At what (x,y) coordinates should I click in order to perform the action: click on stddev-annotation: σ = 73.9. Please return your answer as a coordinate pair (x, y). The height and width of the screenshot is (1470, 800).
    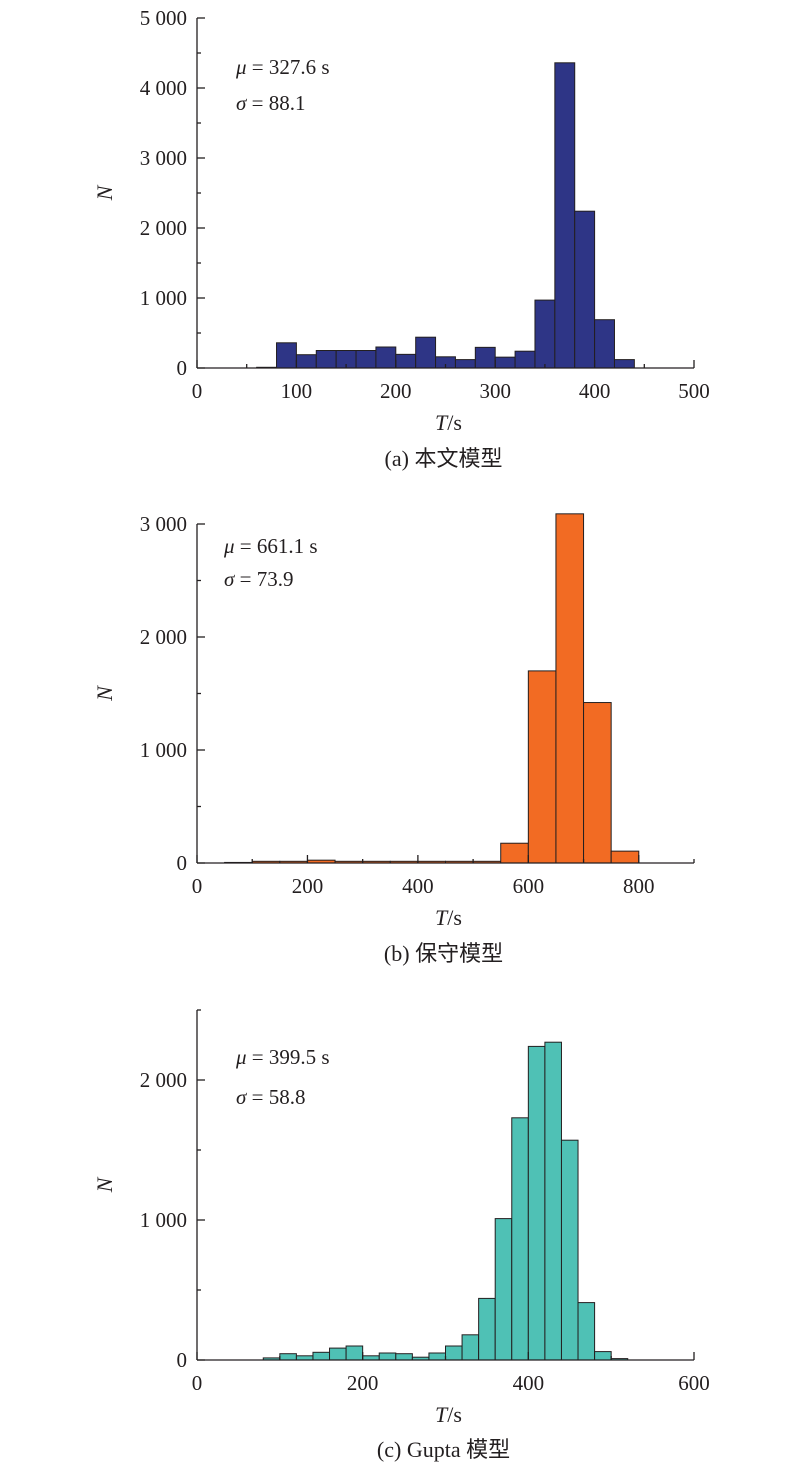
    Looking at the image, I should click on (258, 579).